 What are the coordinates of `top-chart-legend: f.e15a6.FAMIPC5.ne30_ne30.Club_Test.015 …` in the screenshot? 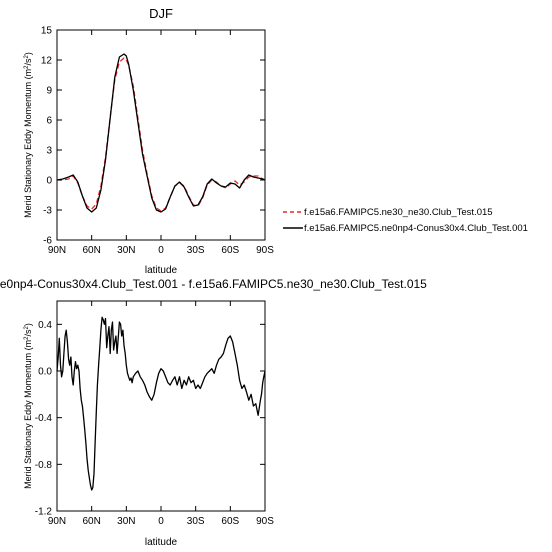 It's located at (405, 220).